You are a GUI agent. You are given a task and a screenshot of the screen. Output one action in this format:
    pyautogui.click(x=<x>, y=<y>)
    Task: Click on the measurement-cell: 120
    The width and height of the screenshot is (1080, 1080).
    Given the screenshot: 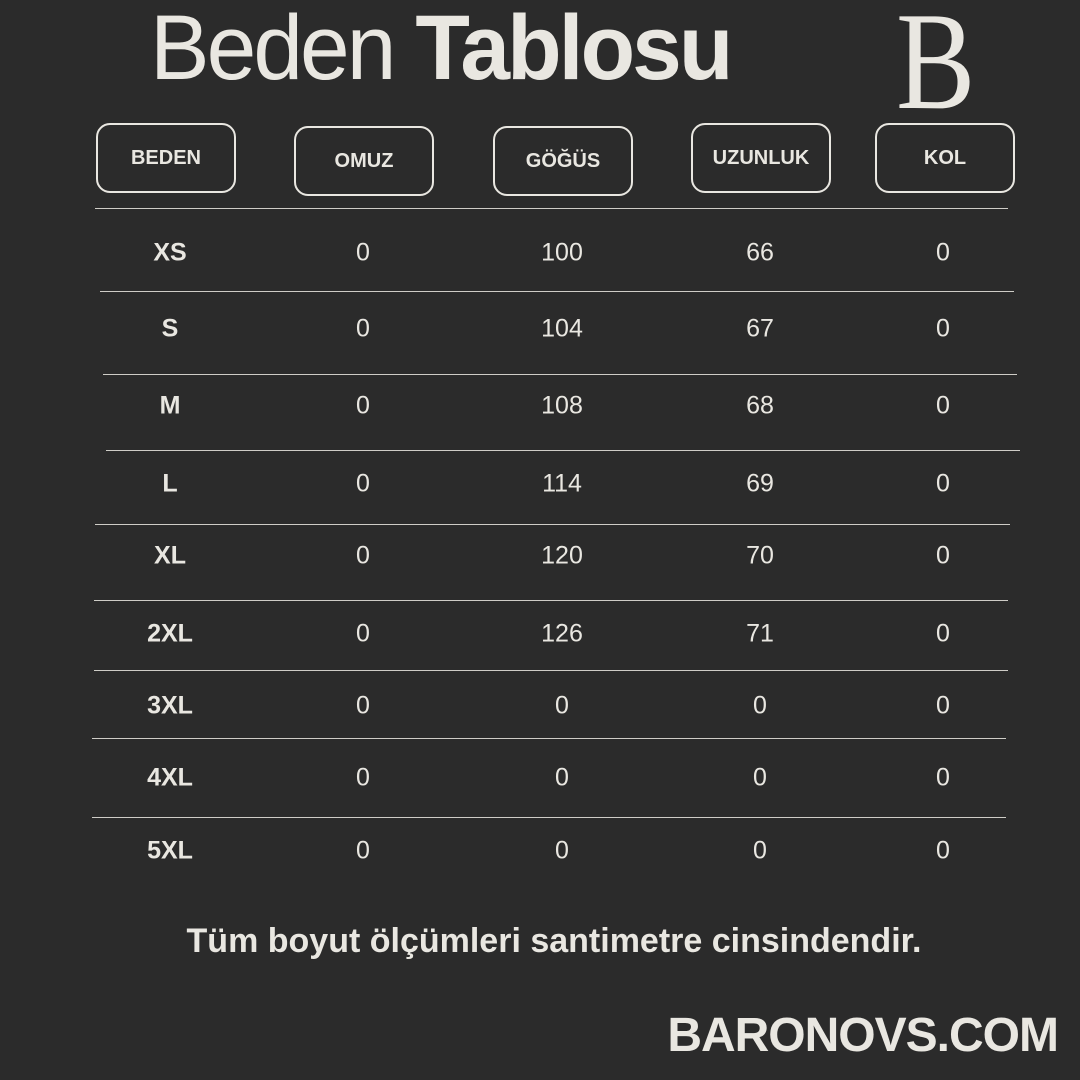 What is the action you would take?
    pyautogui.click(x=562, y=555)
    